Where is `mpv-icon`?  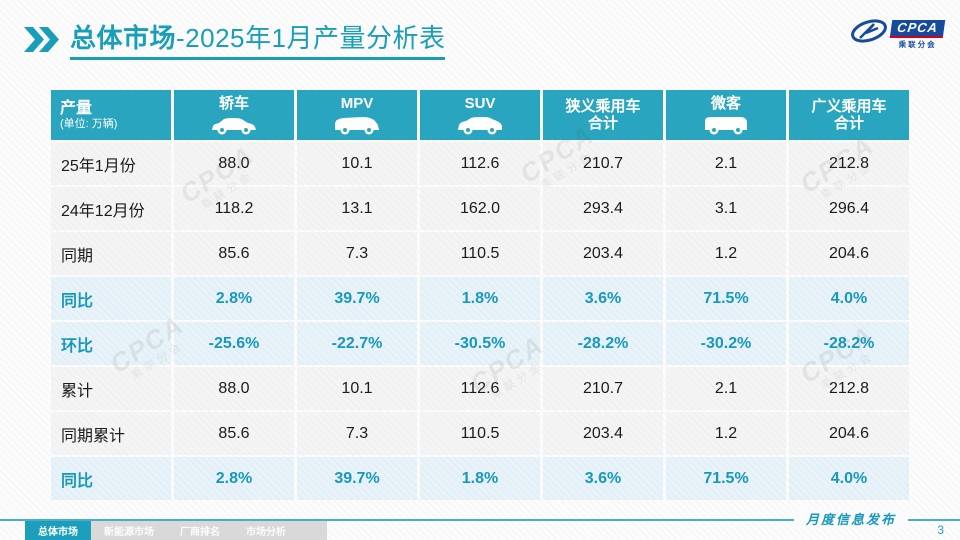
mpv-icon is located at coordinates (357, 124).